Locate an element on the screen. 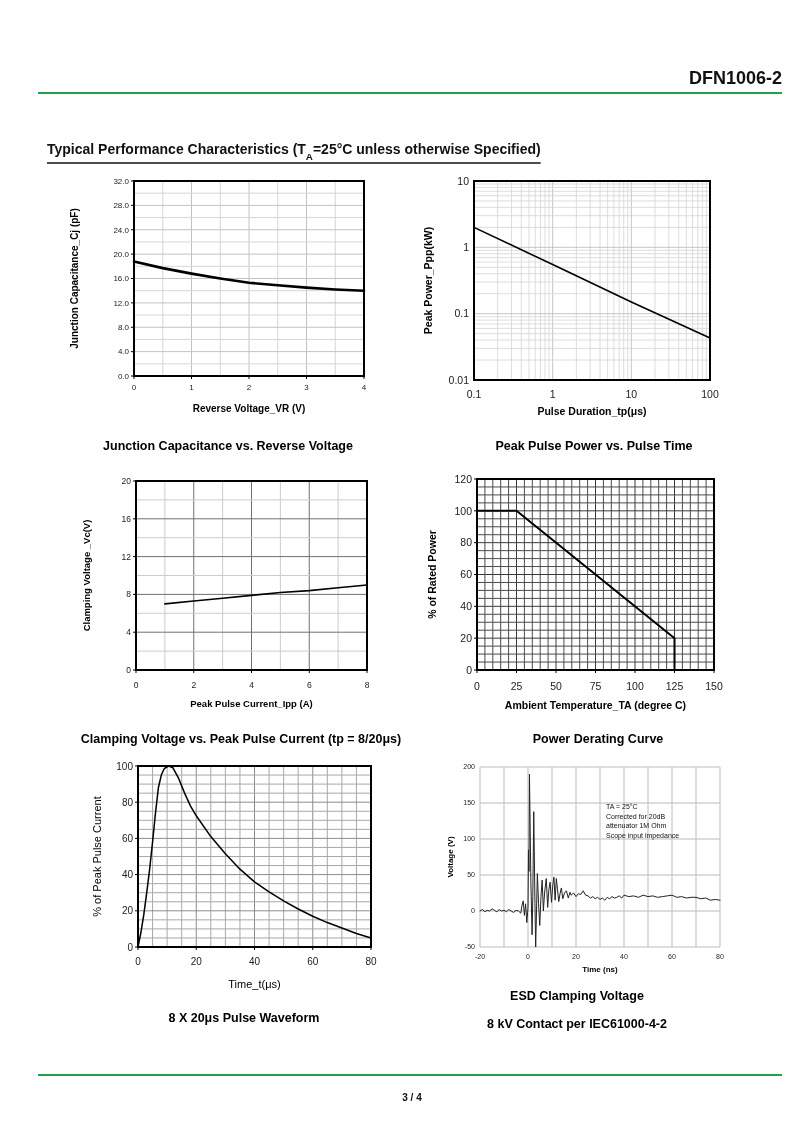 This screenshot has height=1134, width=800. x-tick-label: 6 is located at coordinates (309, 685).